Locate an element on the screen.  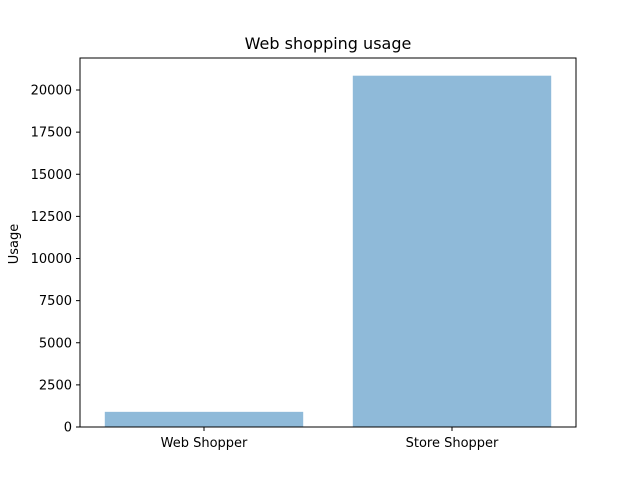
y-tick-label: 20000 is located at coordinates (51, 91).